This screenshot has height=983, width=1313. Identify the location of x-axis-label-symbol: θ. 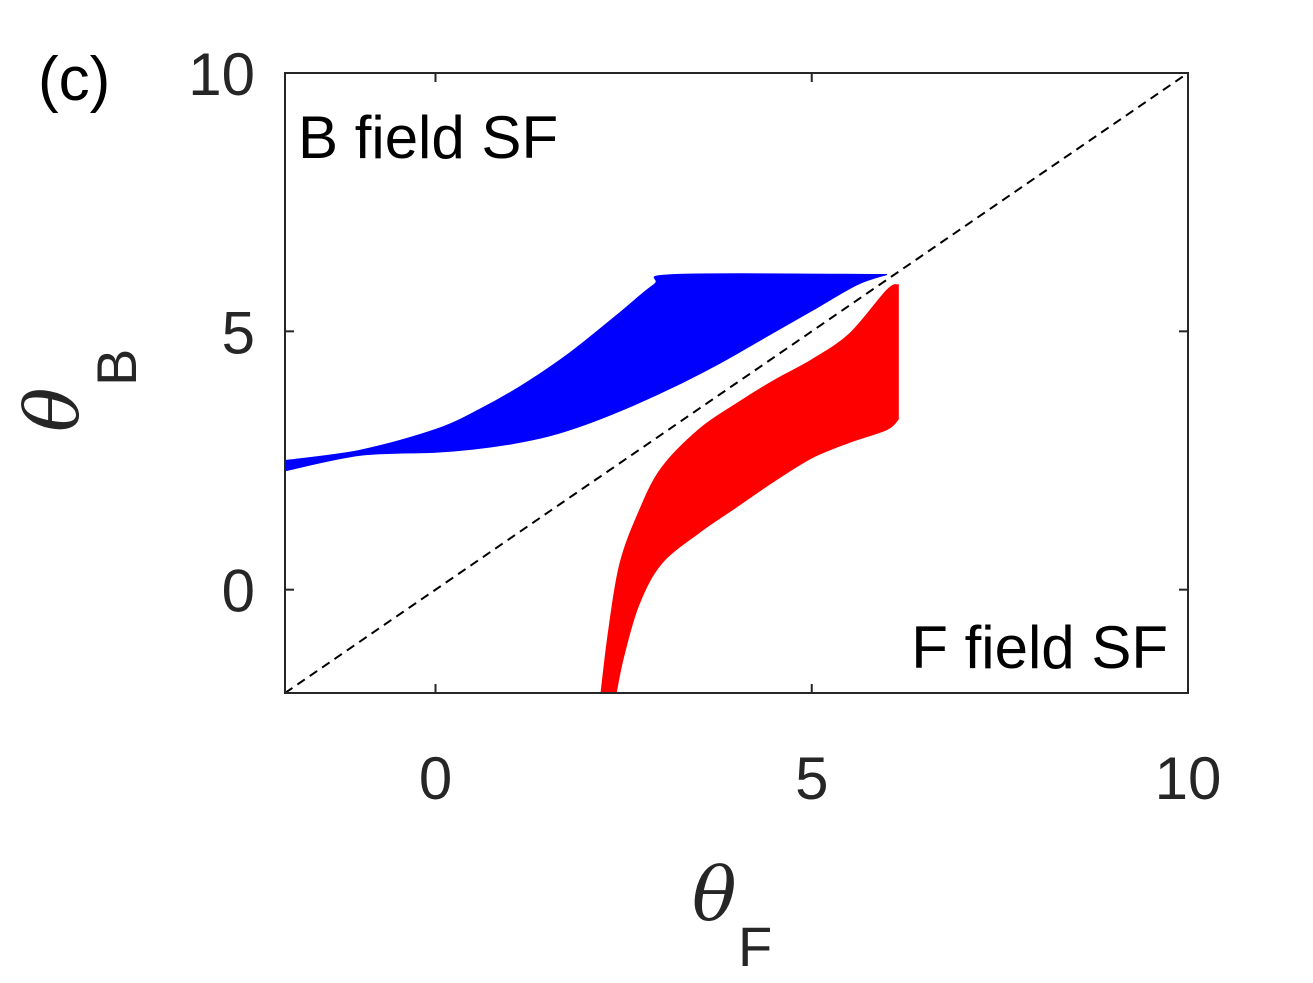
(714, 895).